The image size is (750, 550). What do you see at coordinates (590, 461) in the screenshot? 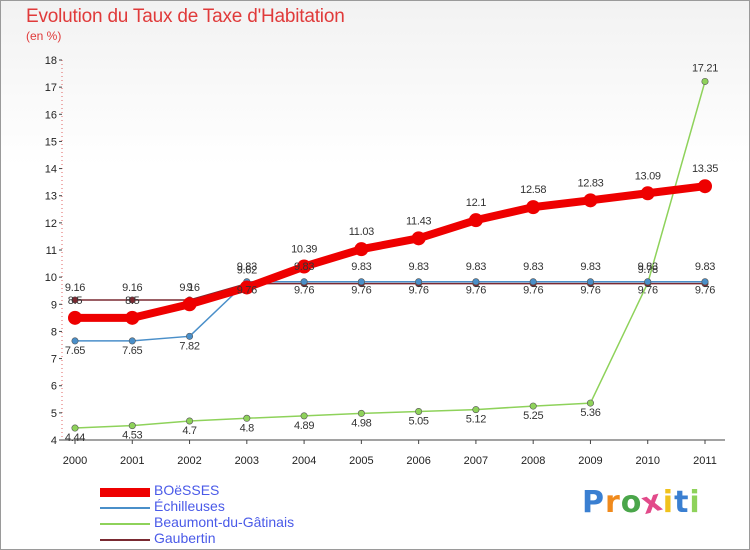
I see `x-tick-label: 2009` at bounding box center [590, 461].